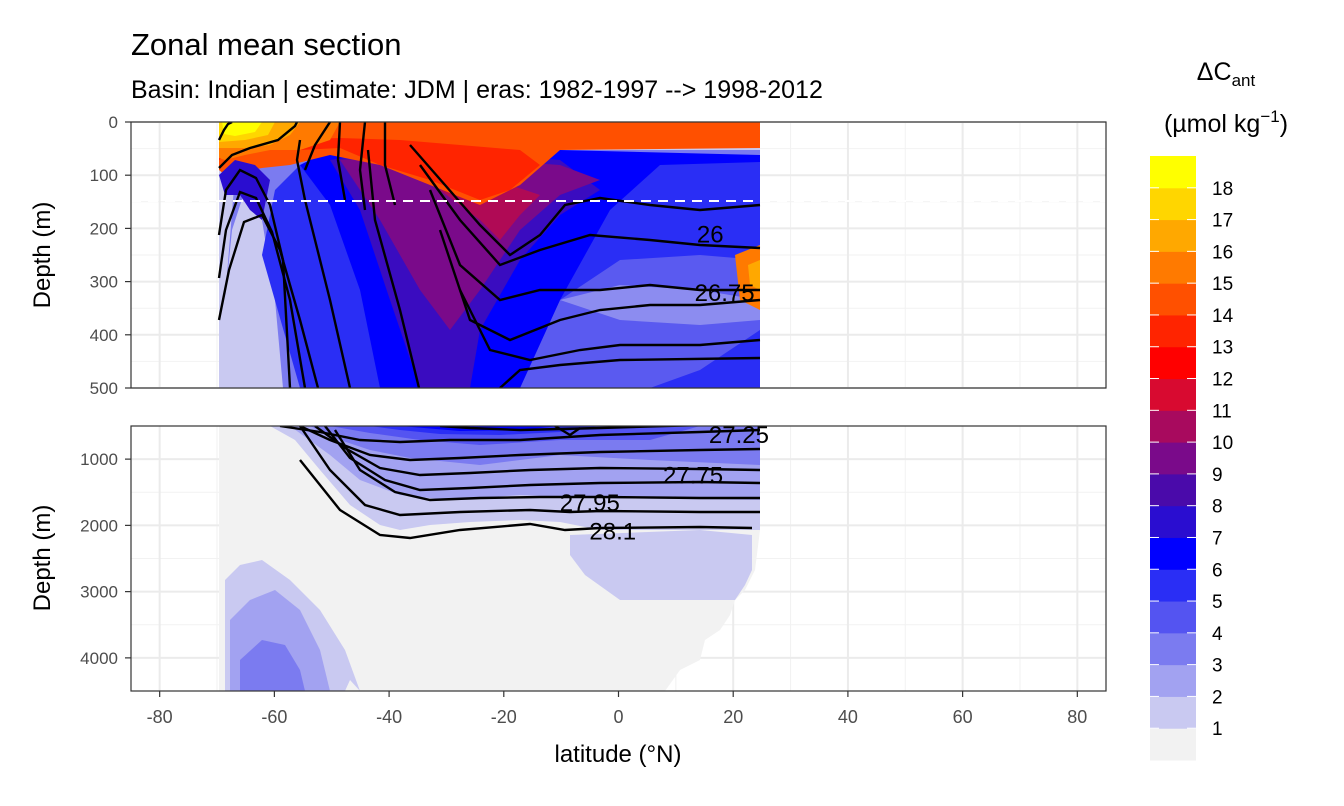 The height and width of the screenshot is (806, 1344). I want to click on x-tick-label: 60, so click(963, 717).